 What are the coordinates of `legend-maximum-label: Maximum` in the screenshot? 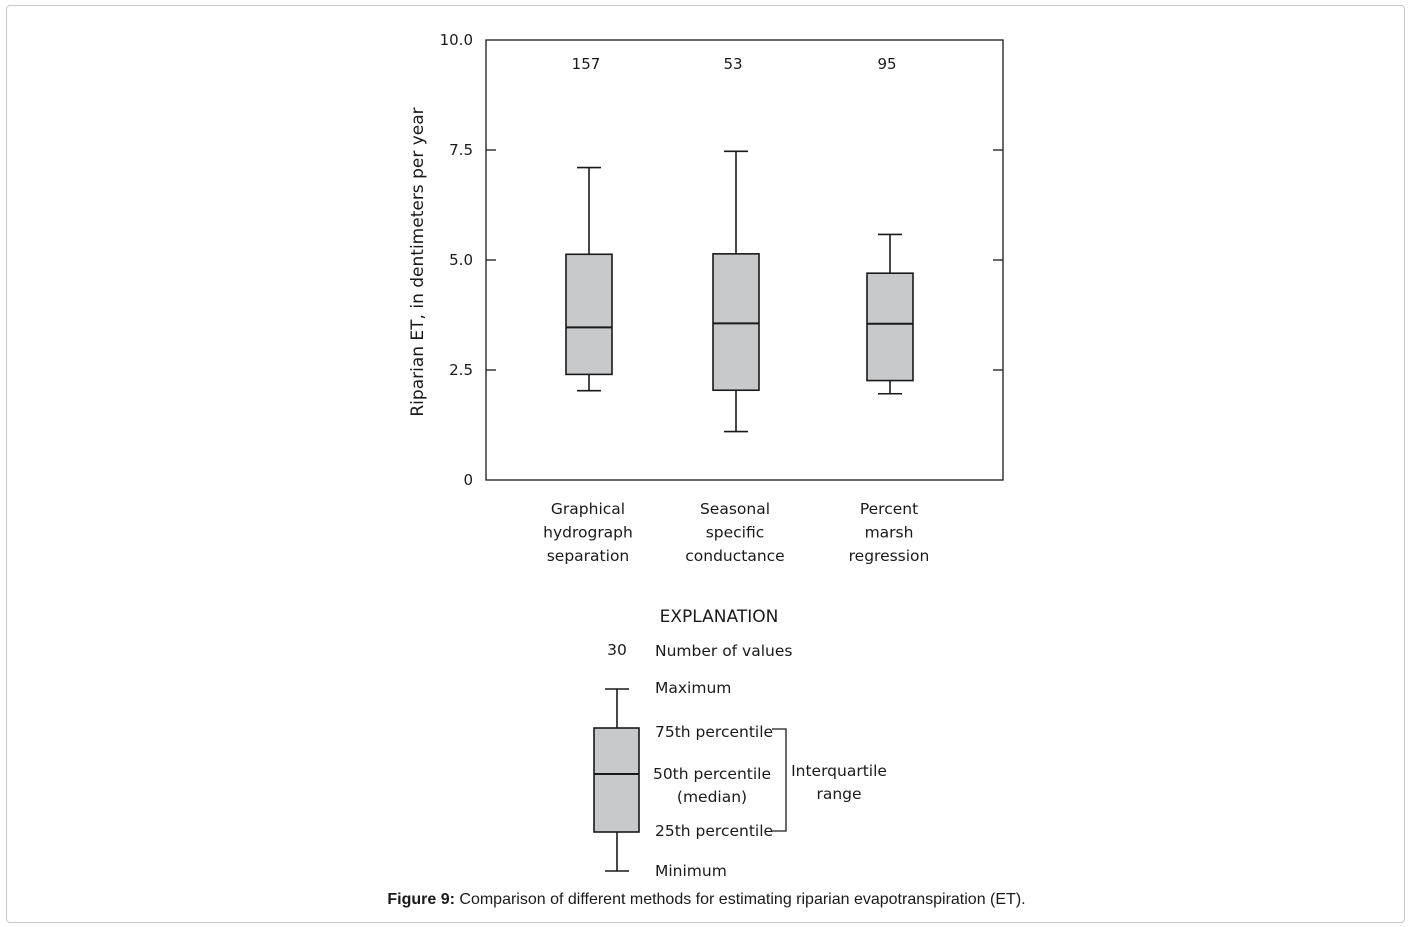 It's located at (693, 688).